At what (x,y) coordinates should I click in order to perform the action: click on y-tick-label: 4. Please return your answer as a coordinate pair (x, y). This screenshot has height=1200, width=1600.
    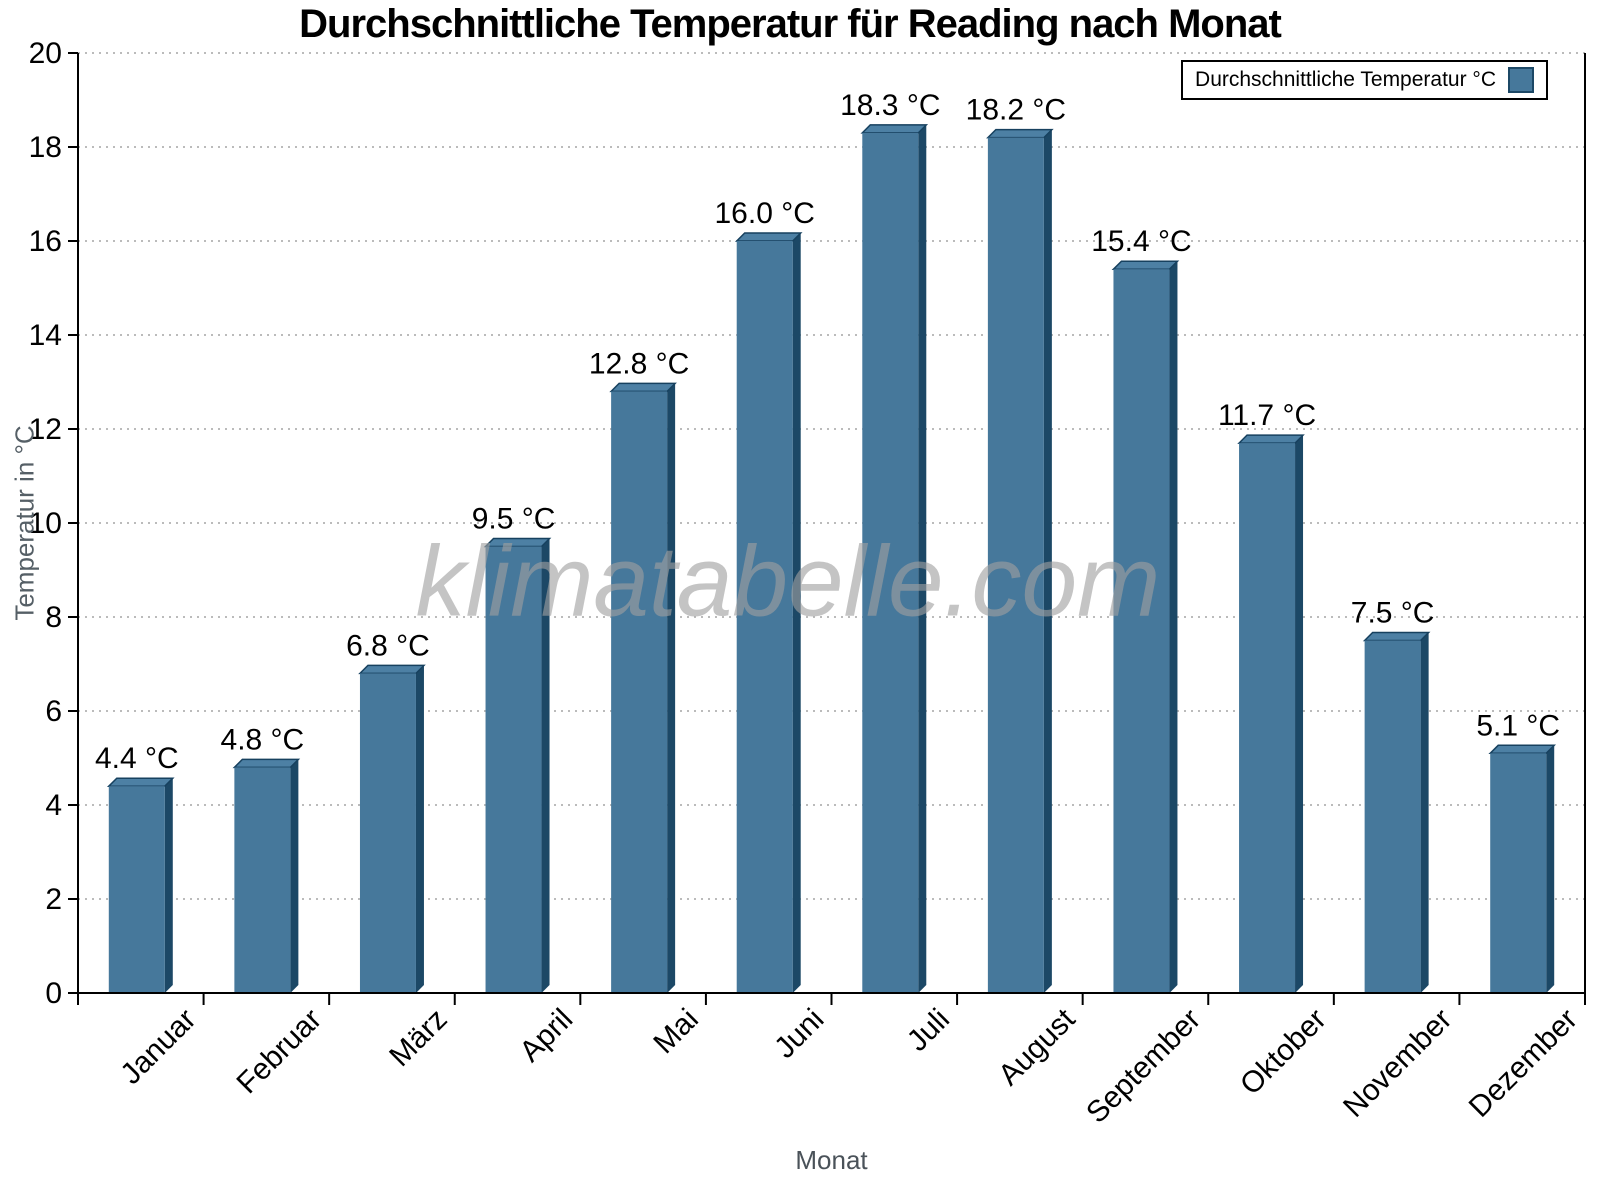
    Looking at the image, I should click on (53, 805).